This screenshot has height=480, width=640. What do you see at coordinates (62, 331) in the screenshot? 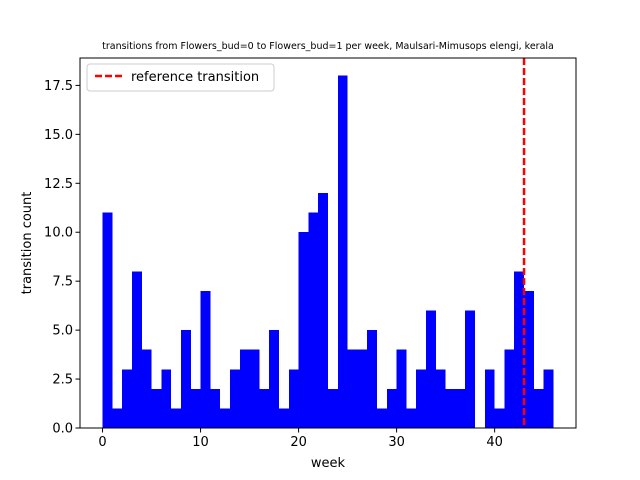
I see `y-tick-label: 5.0` at bounding box center [62, 331].